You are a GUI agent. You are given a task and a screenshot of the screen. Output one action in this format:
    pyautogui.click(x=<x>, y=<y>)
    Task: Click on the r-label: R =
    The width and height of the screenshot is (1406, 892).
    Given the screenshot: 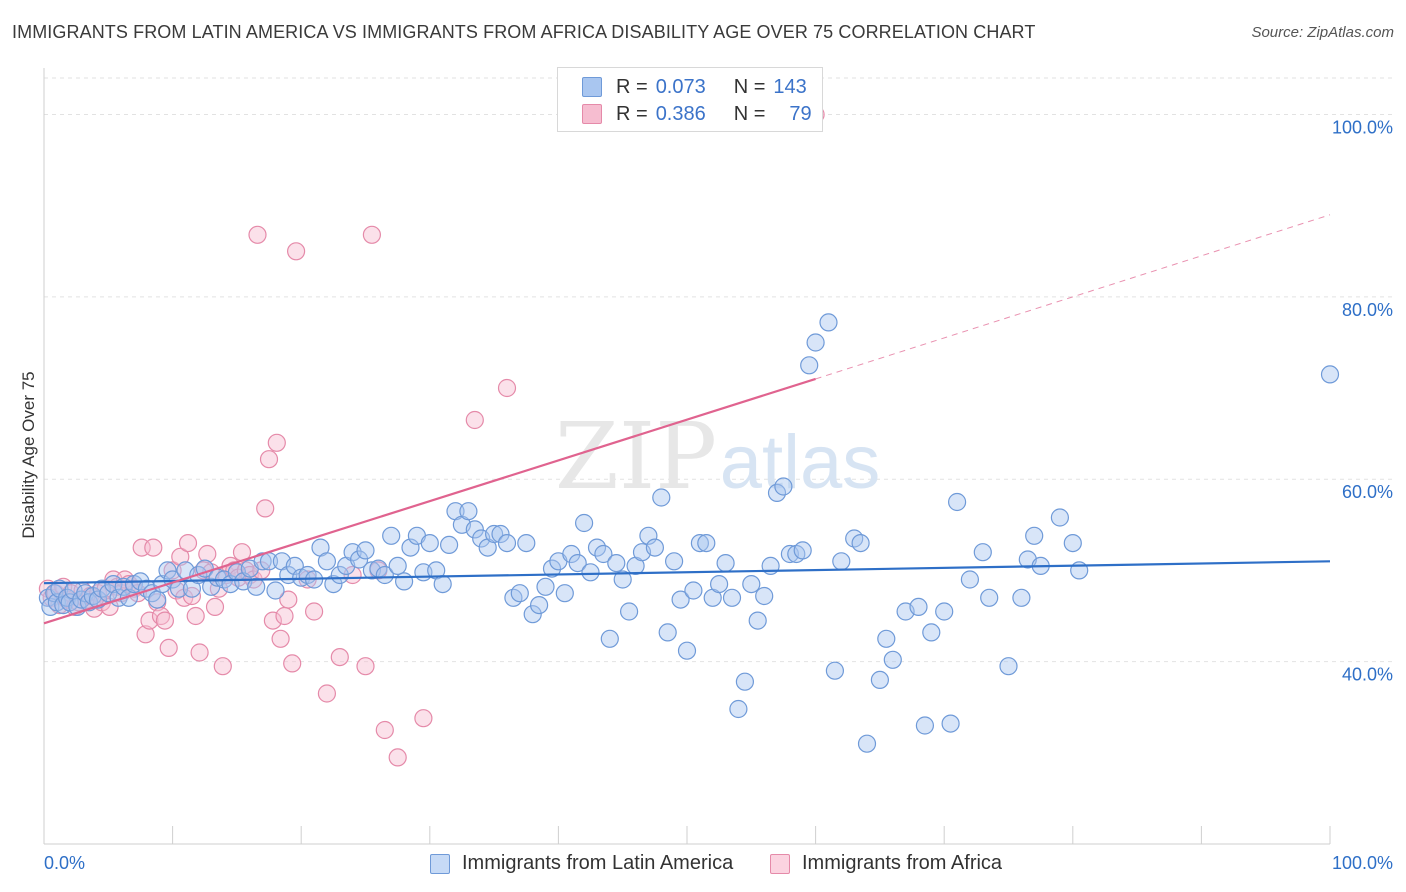 What is the action you would take?
    pyautogui.click(x=632, y=113)
    